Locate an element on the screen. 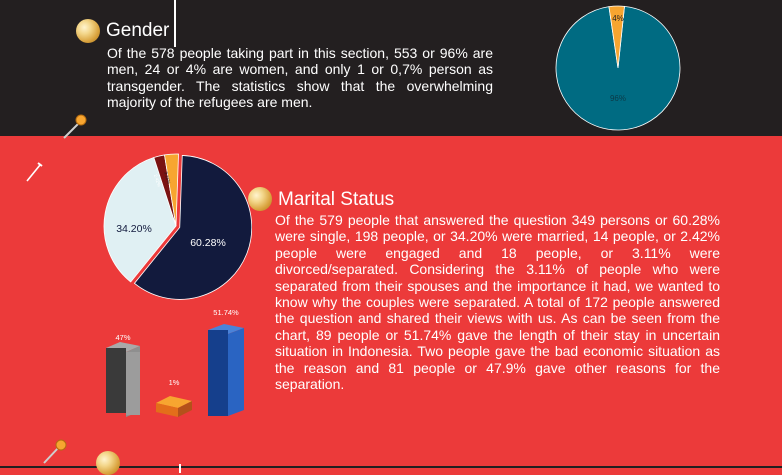 Image resolution: width=782 pixels, height=475 pixels. marital-pie-slice-married is located at coordinates (140, 219).